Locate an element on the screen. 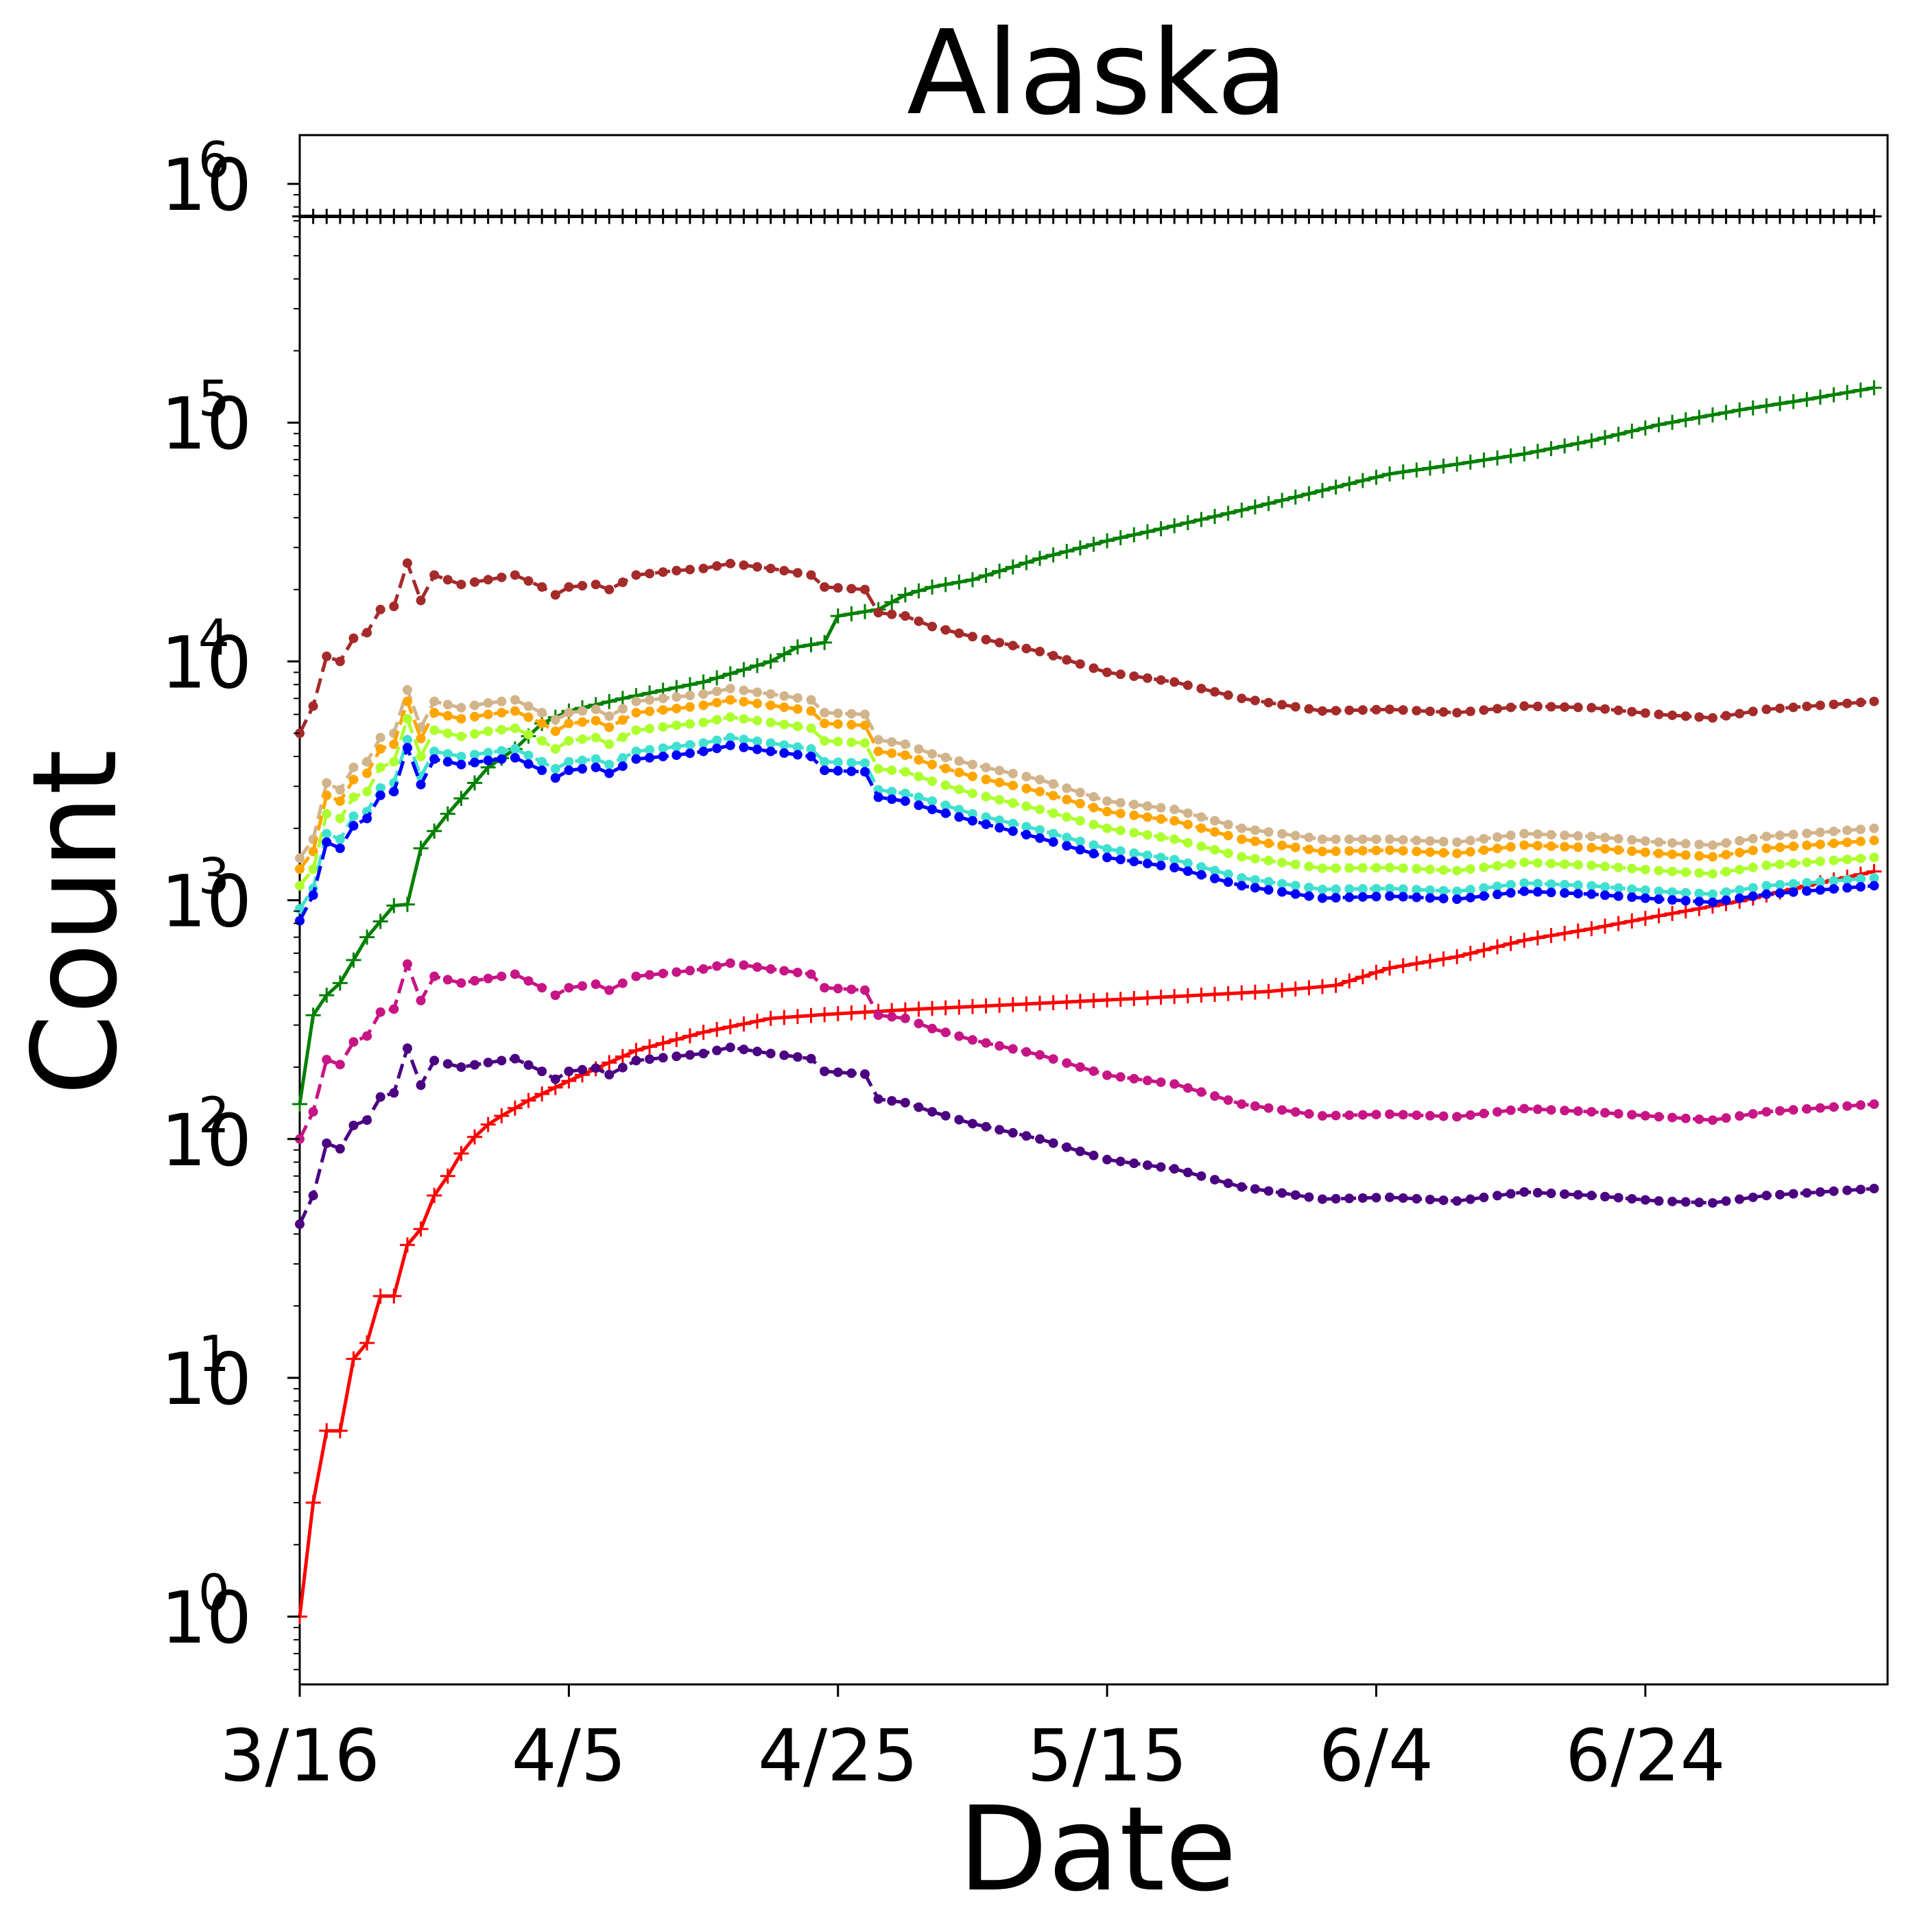  y-tick-exponent: 5 is located at coordinates (214, 398).